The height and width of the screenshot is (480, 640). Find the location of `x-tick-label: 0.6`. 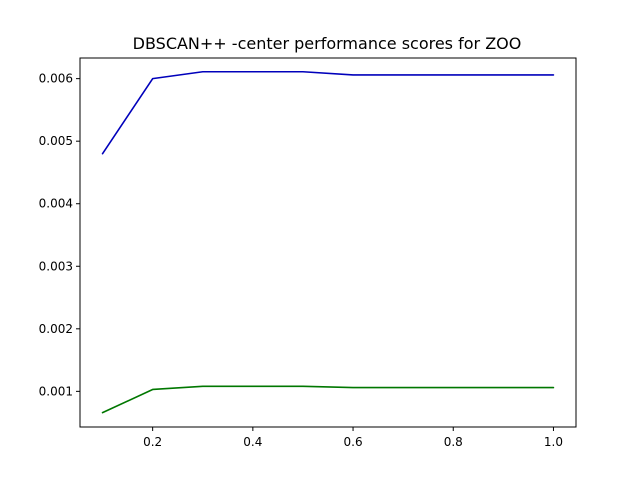

x-tick-label: 0.6 is located at coordinates (353, 442).